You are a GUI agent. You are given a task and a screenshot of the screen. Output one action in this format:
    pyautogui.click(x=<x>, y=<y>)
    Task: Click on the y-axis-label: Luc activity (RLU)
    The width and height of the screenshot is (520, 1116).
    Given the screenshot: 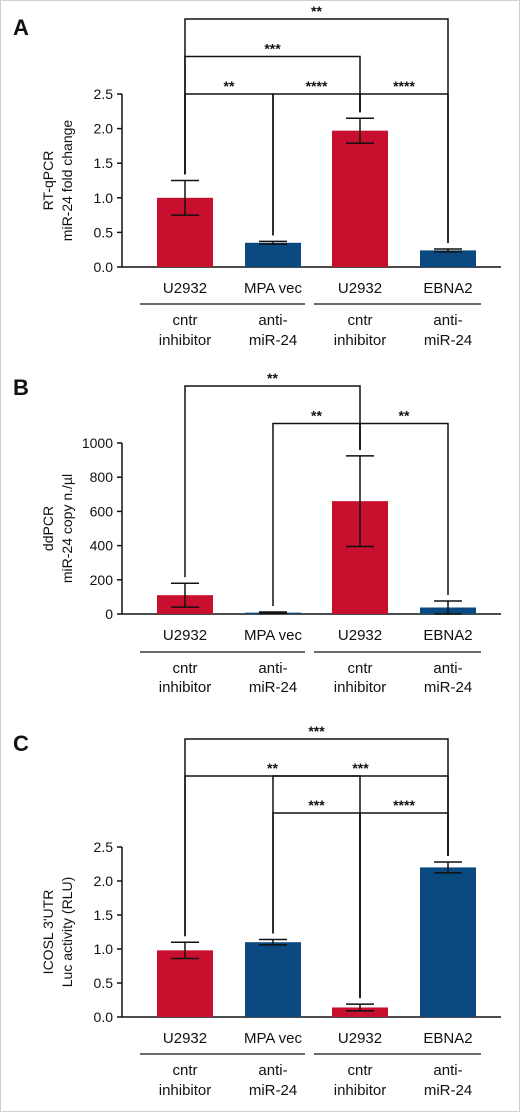 What is the action you would take?
    pyautogui.click(x=67, y=932)
    